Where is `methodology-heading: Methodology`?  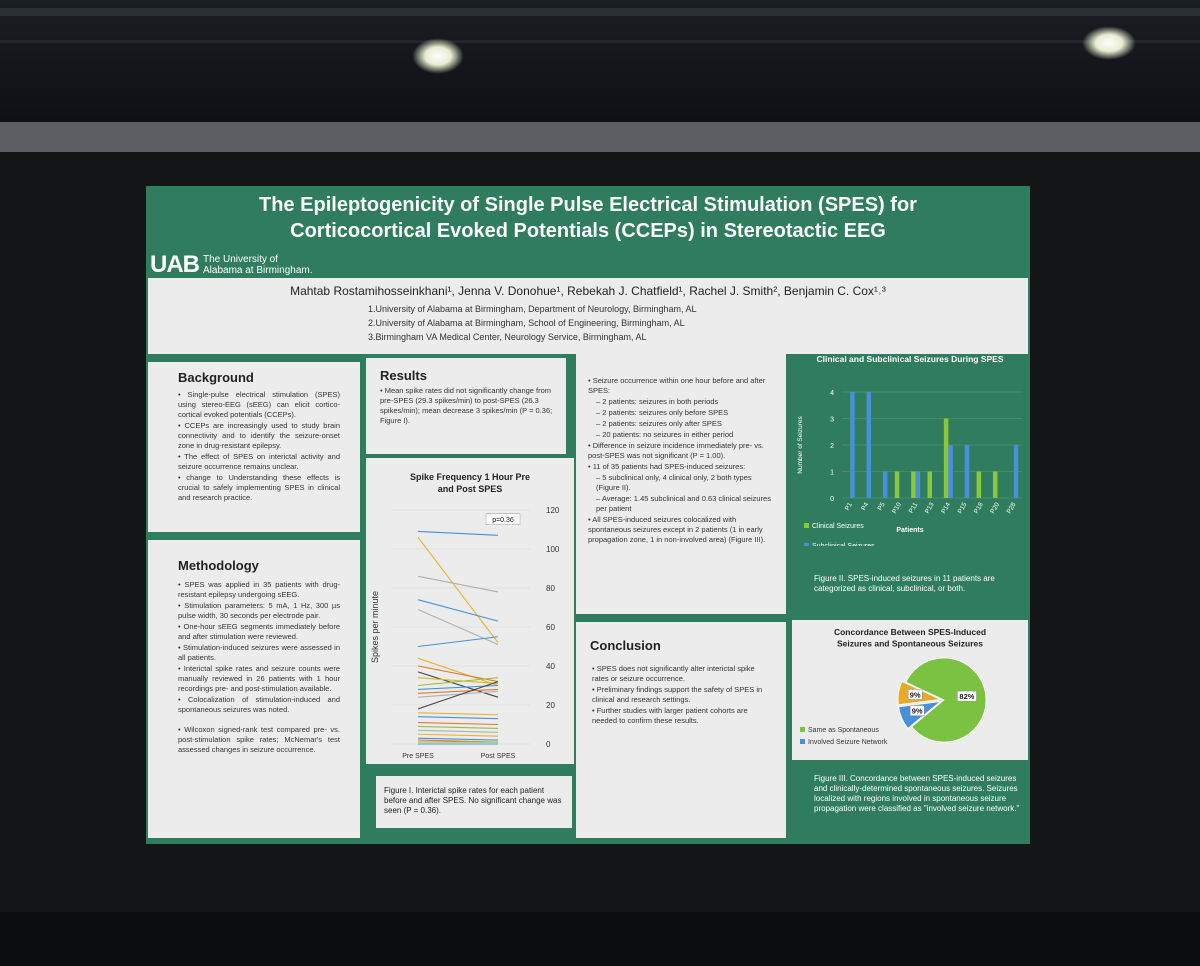
methodology-heading: Methodology is located at coordinates (218, 565).